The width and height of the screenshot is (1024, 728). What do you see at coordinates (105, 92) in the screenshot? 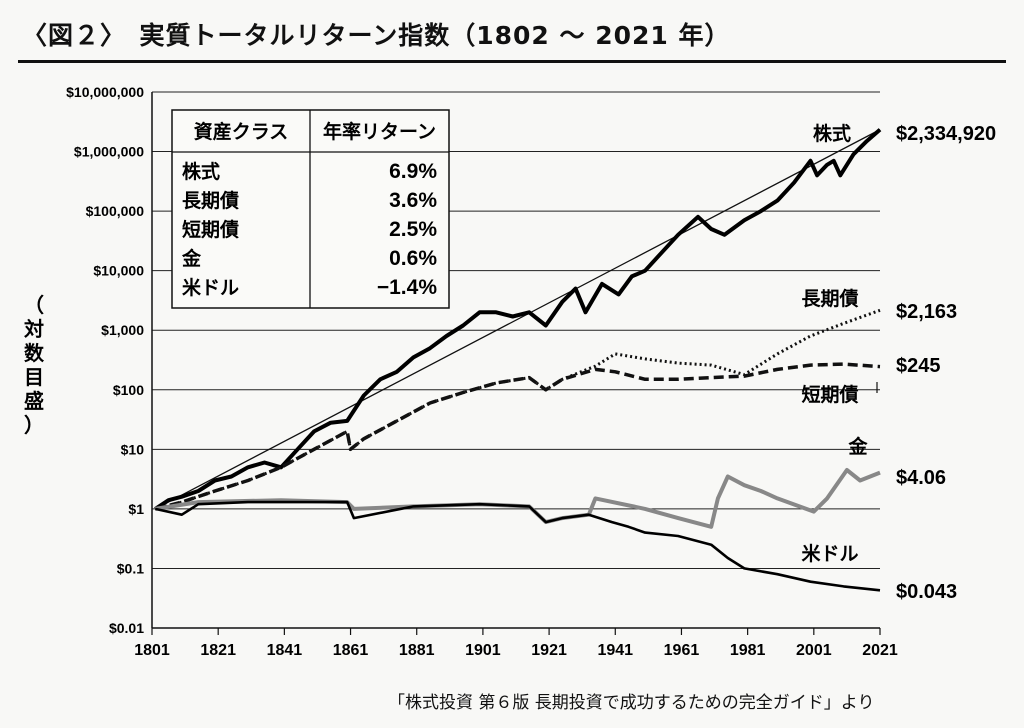
I see `y-tick-label: $10,000,000` at bounding box center [105, 92].